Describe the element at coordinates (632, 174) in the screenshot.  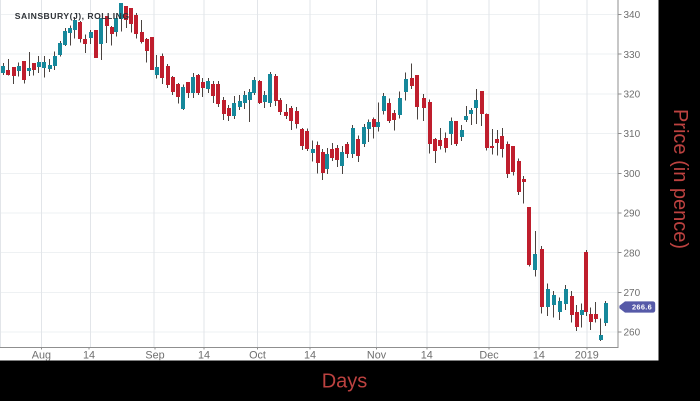
I see `svg-text: 300` at that location.